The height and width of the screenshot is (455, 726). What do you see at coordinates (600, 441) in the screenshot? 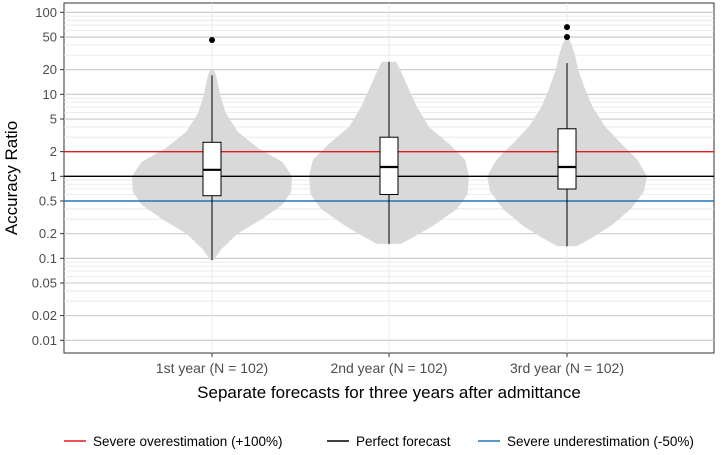
I see `legend-label: Severe underestimation (-50%)` at bounding box center [600, 441].